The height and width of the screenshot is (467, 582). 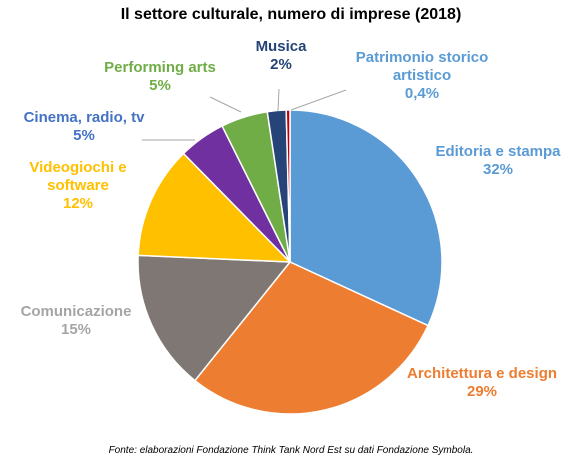 I want to click on data-label: Performing arts 5%, so click(x=160, y=76).